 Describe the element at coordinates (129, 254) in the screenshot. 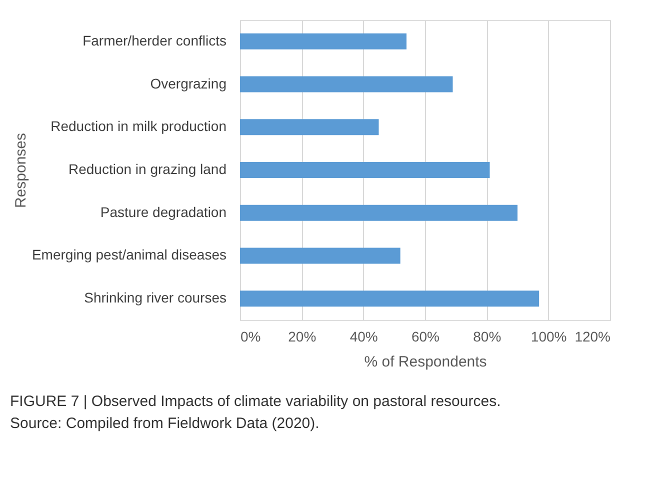

I see `y-tick-label: Emerging pest/animal diseases` at that location.